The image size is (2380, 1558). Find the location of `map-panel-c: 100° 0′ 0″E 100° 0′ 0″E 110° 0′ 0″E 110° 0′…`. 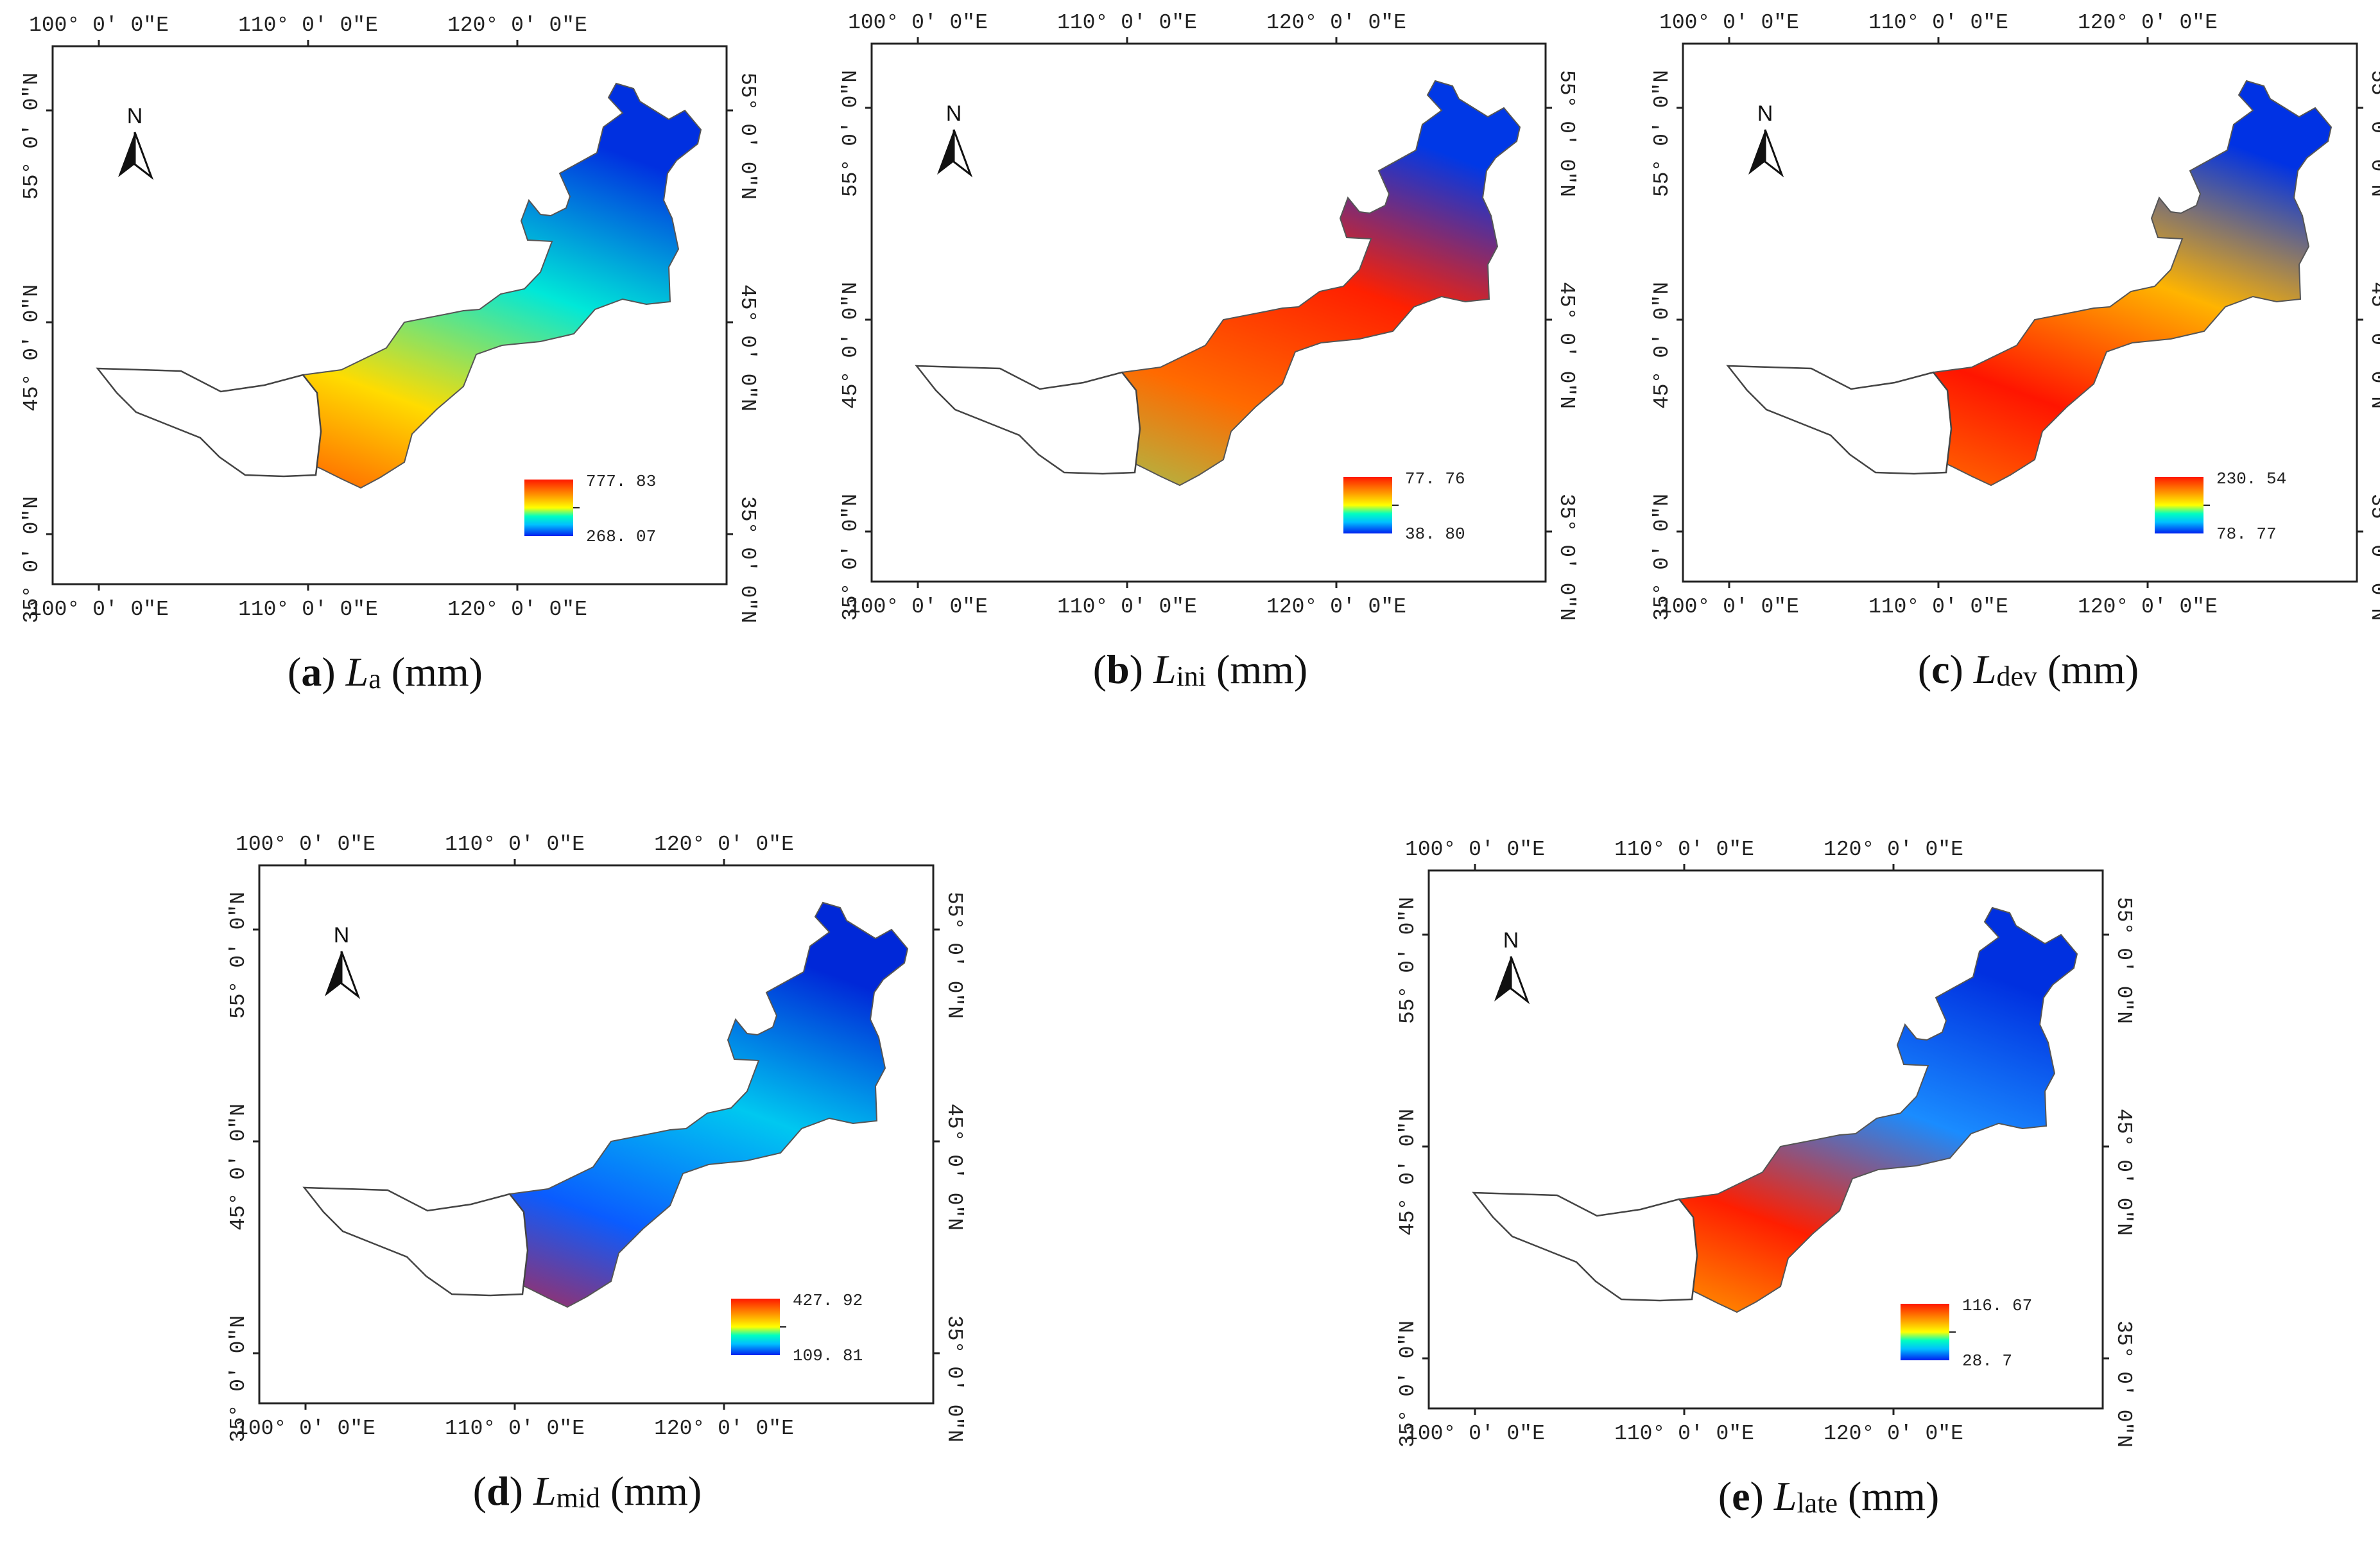

map-panel-c: 100° 0′ 0″E 100° 0′ 0″E 110° 0′ 0″E 110° 0′… is located at coordinates (2015, 316).